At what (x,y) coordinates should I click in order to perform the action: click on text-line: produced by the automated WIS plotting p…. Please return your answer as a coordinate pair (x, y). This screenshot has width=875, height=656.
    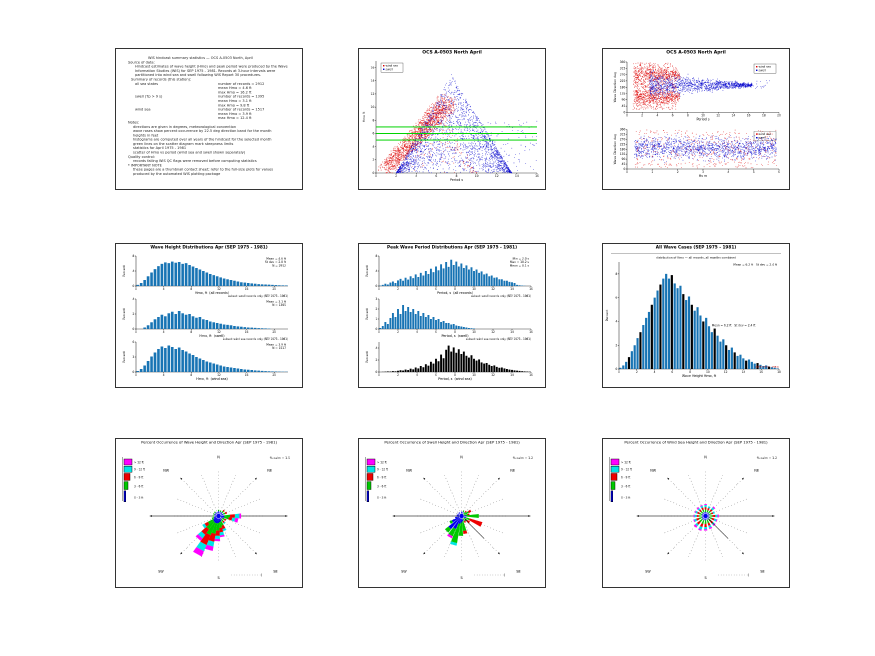
    Looking at the image, I should click on (177, 174).